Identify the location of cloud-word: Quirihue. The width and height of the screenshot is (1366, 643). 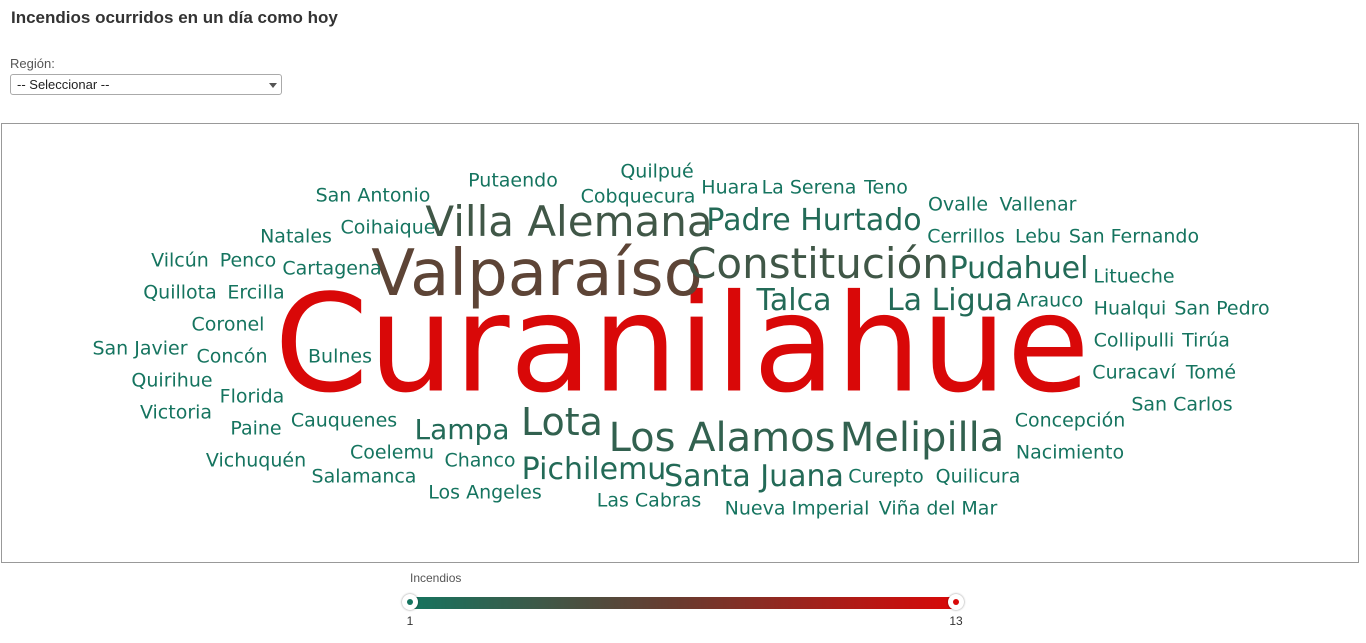
(172, 380).